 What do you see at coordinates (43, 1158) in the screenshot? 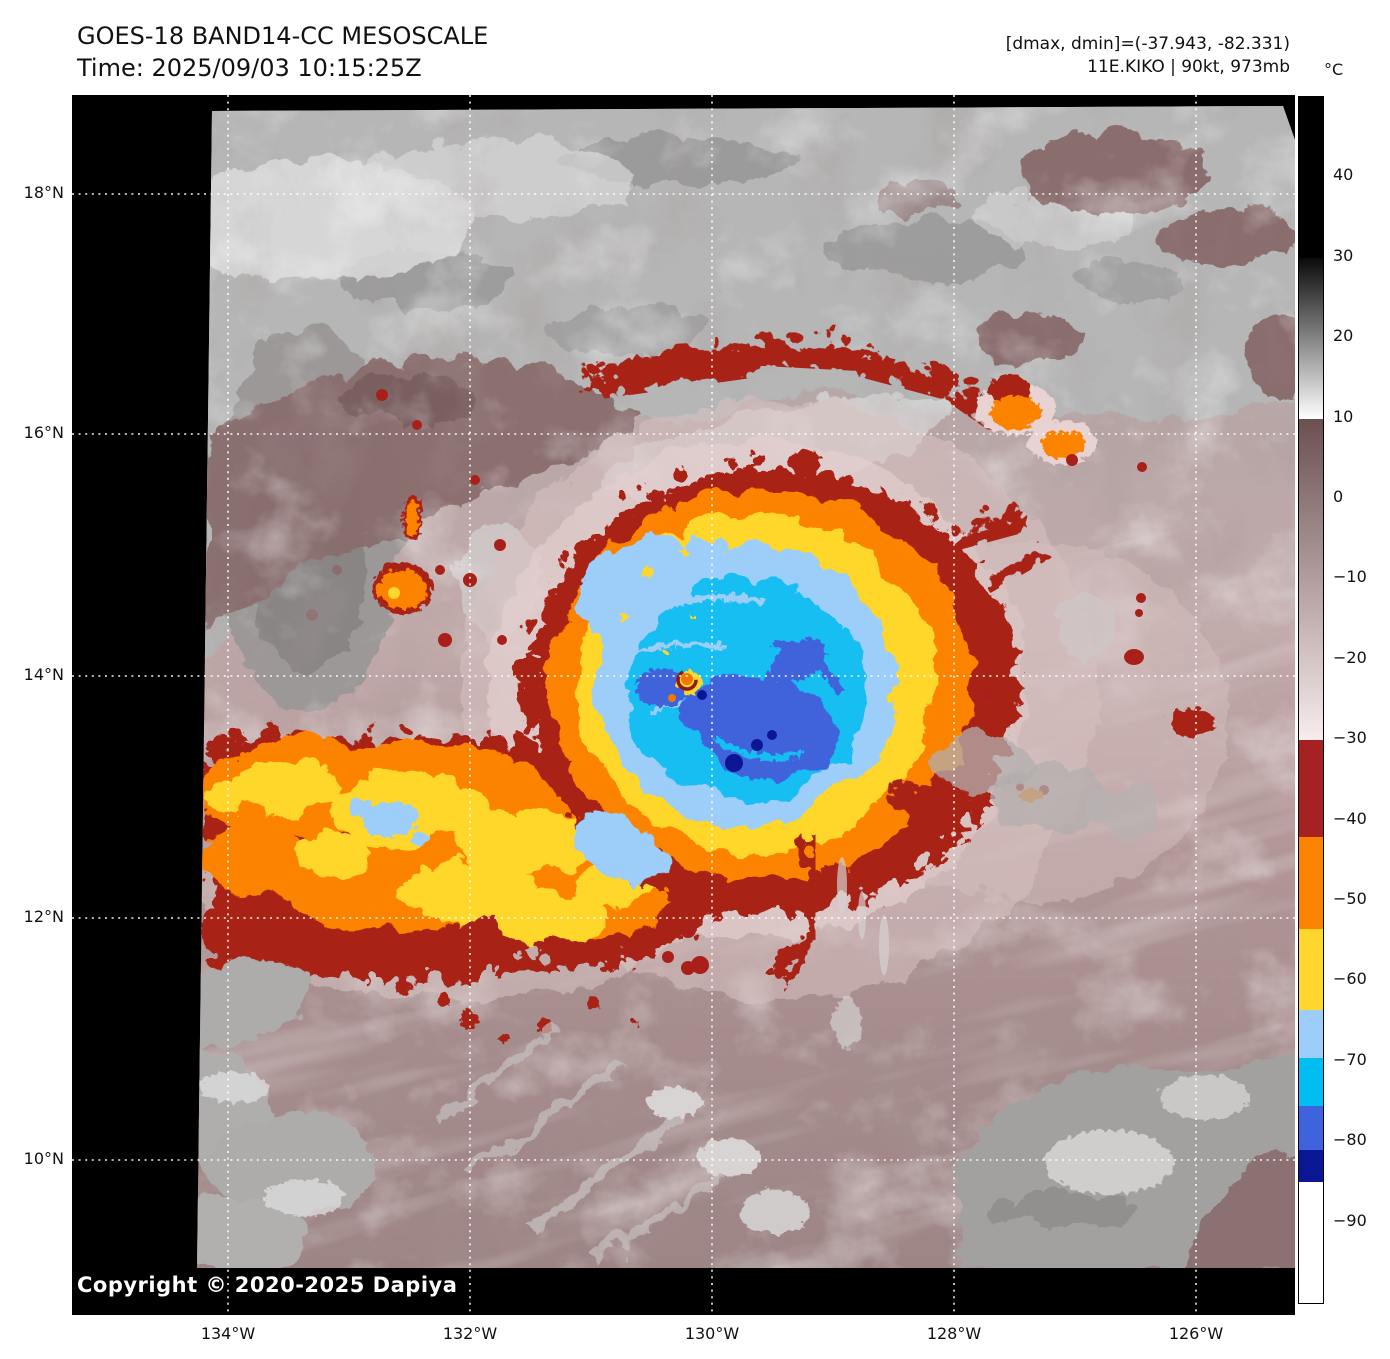
I see `lat-tick-label: 10°N` at bounding box center [43, 1158].